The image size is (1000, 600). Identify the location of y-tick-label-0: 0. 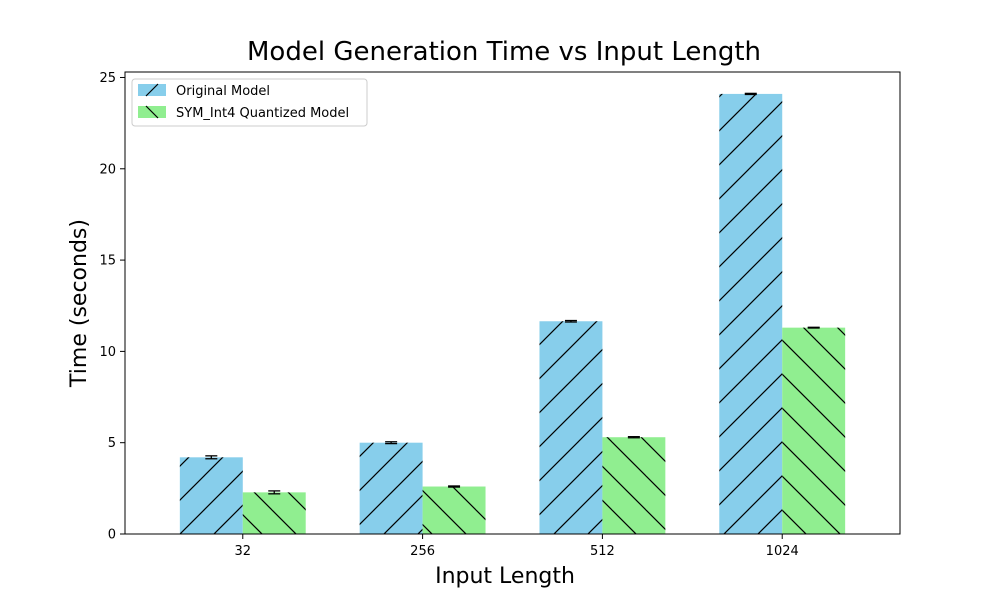
(112, 535).